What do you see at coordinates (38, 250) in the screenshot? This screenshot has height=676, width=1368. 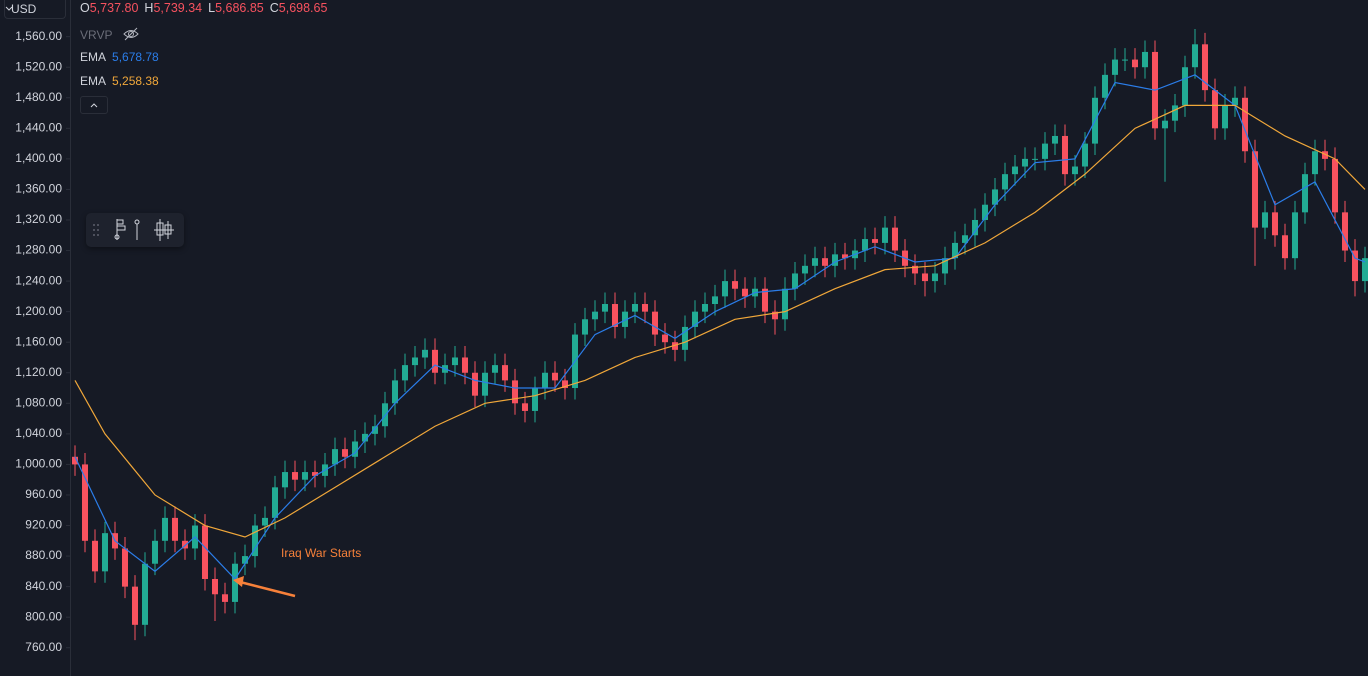 I see `y-tick-label: 1,280.00` at bounding box center [38, 250].